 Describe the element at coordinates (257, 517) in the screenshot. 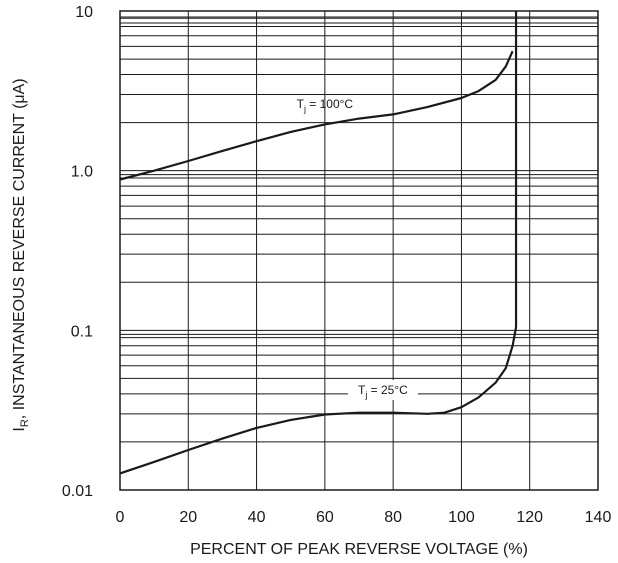

I see `x-tick-label-2: 40` at that location.